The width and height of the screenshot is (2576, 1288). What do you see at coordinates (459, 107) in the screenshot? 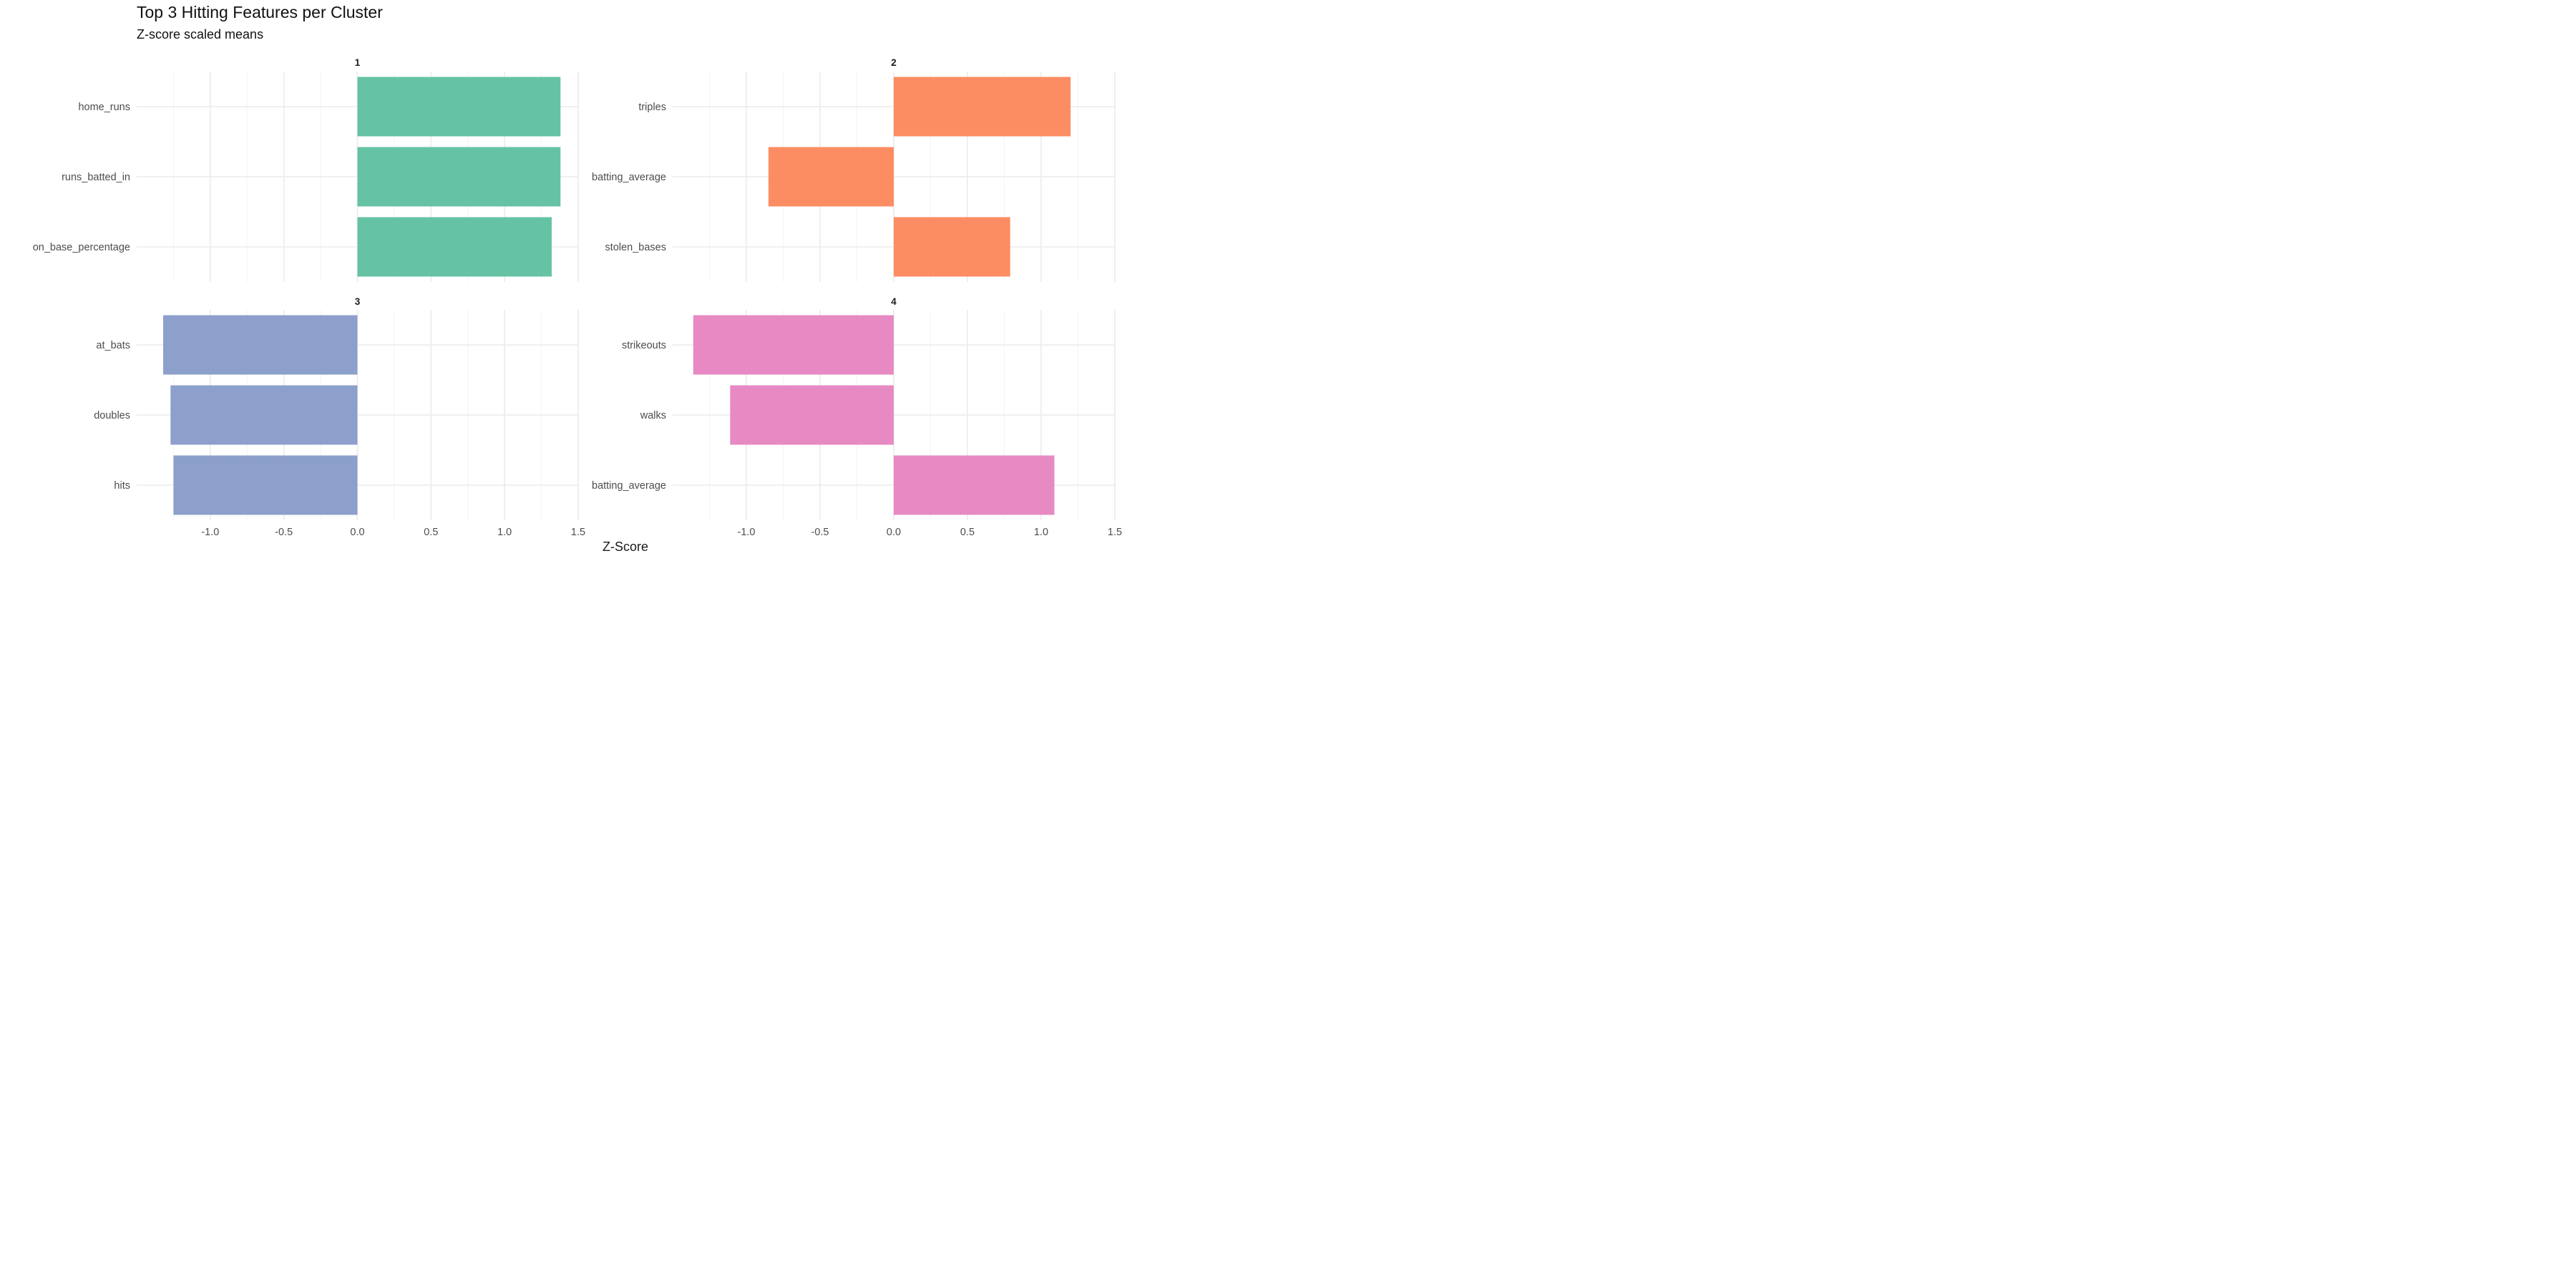
I see `bar-home_runs` at bounding box center [459, 107].